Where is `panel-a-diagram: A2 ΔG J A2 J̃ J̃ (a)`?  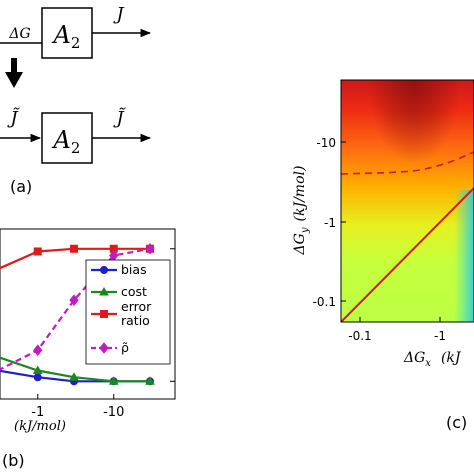 panel-a-diagram: A2 ΔG J A2 J̃ J̃ (a) is located at coordinates (76, 100).